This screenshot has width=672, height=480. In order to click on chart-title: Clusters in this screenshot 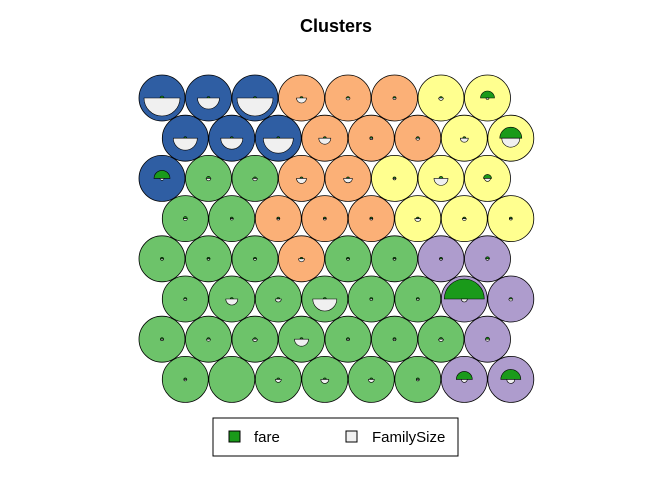, I will do `click(336, 26)`.